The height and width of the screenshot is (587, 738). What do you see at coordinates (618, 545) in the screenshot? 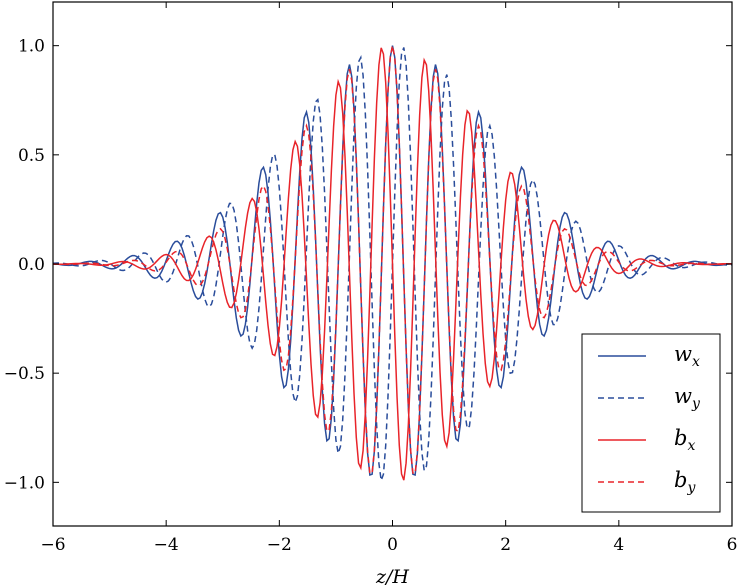
I see `x-tick-label: 4` at bounding box center [618, 545].